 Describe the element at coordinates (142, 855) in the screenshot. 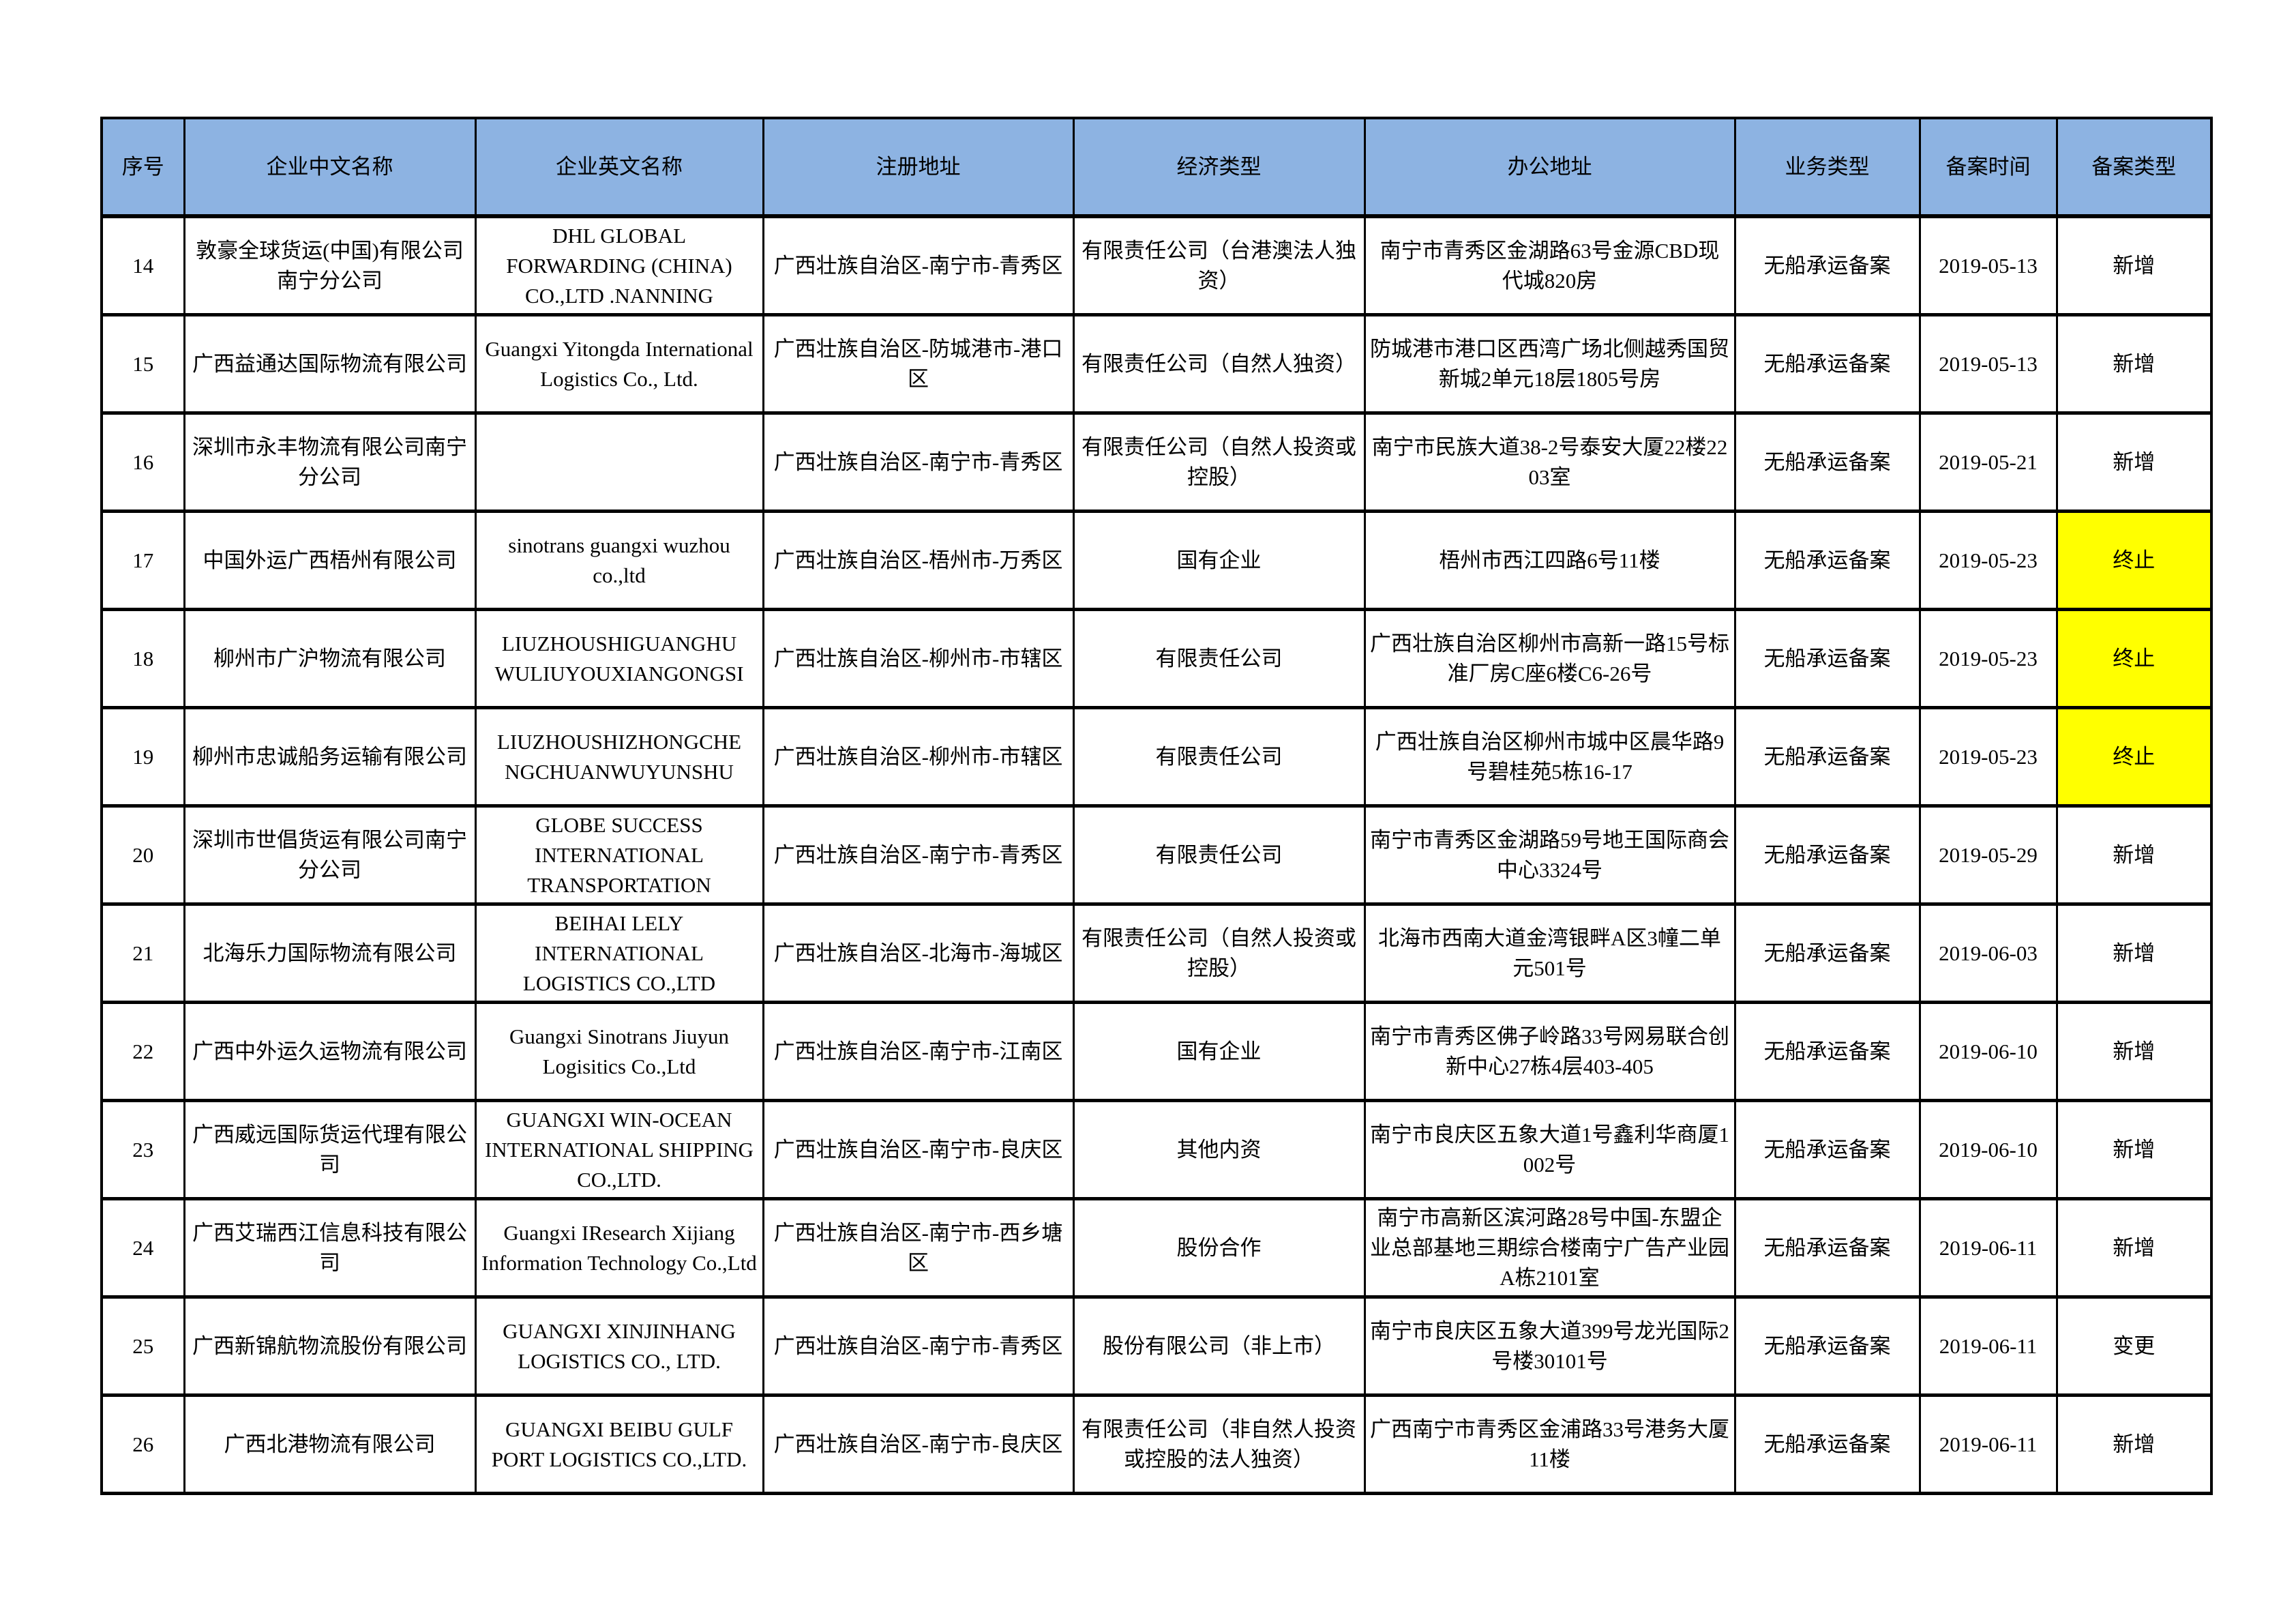

I see `serial-no-cell: 20` at that location.